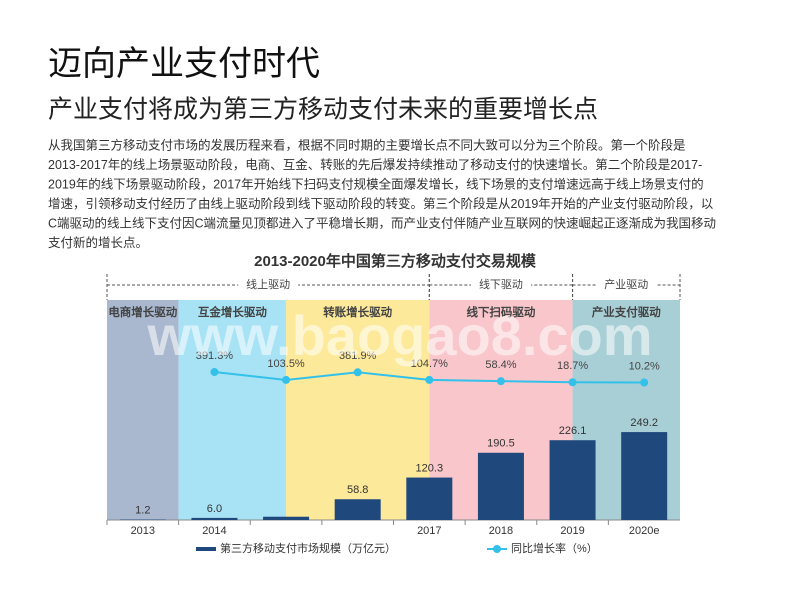 Image resolution: width=800 pixels, height=600 pixels. I want to click on x-tick-label: 2014, so click(214, 531).